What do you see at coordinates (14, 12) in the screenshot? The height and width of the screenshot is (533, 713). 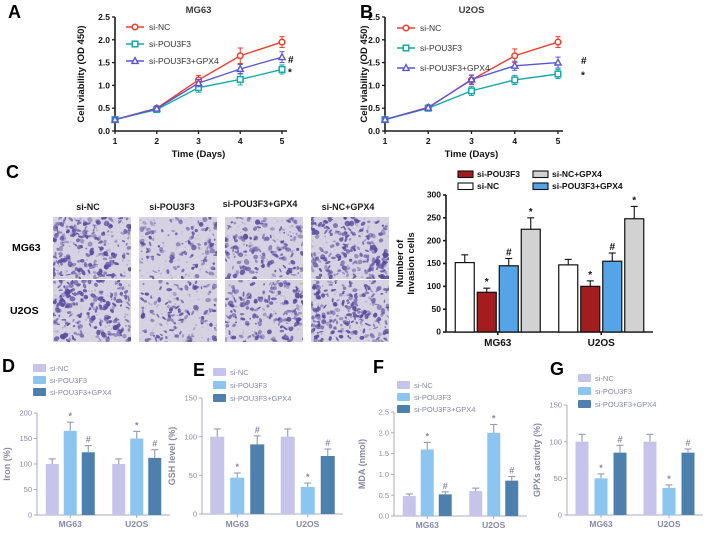 I see `panel-label-a: A` at bounding box center [14, 12].